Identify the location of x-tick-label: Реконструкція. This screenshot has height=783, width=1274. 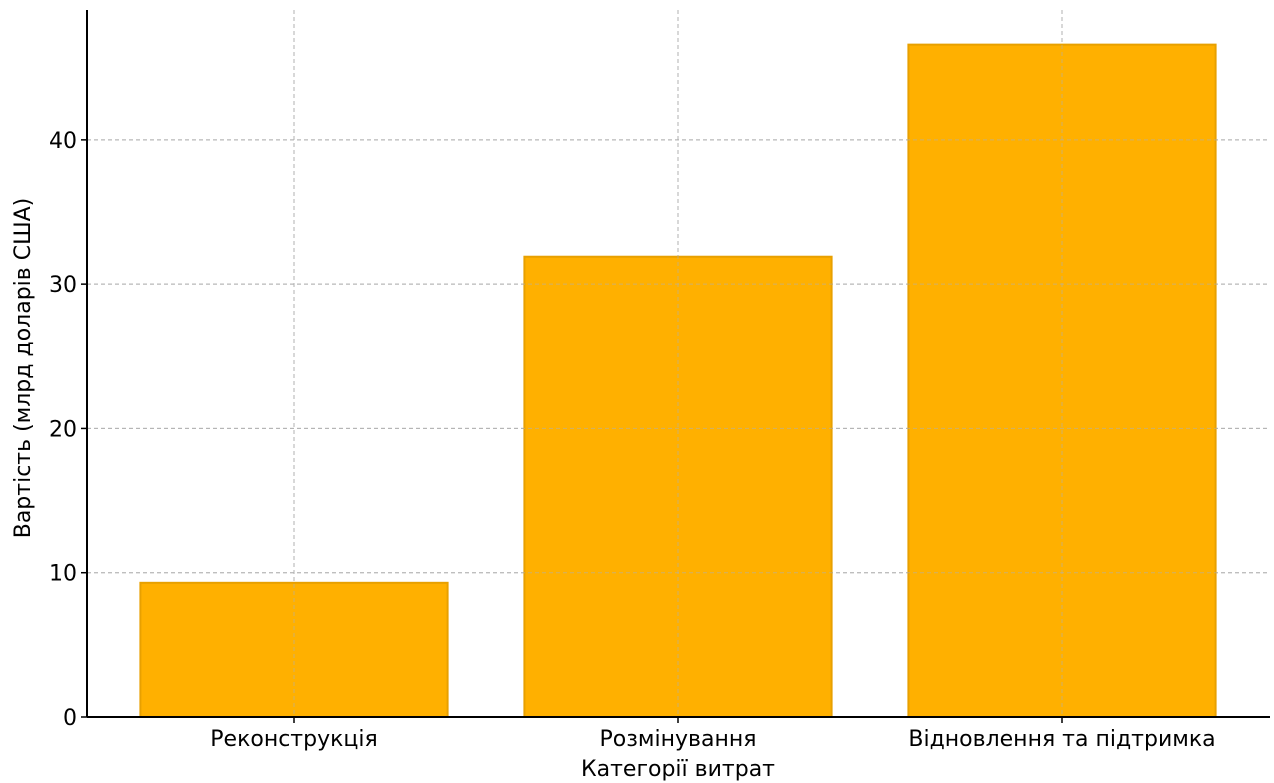
(293, 739).